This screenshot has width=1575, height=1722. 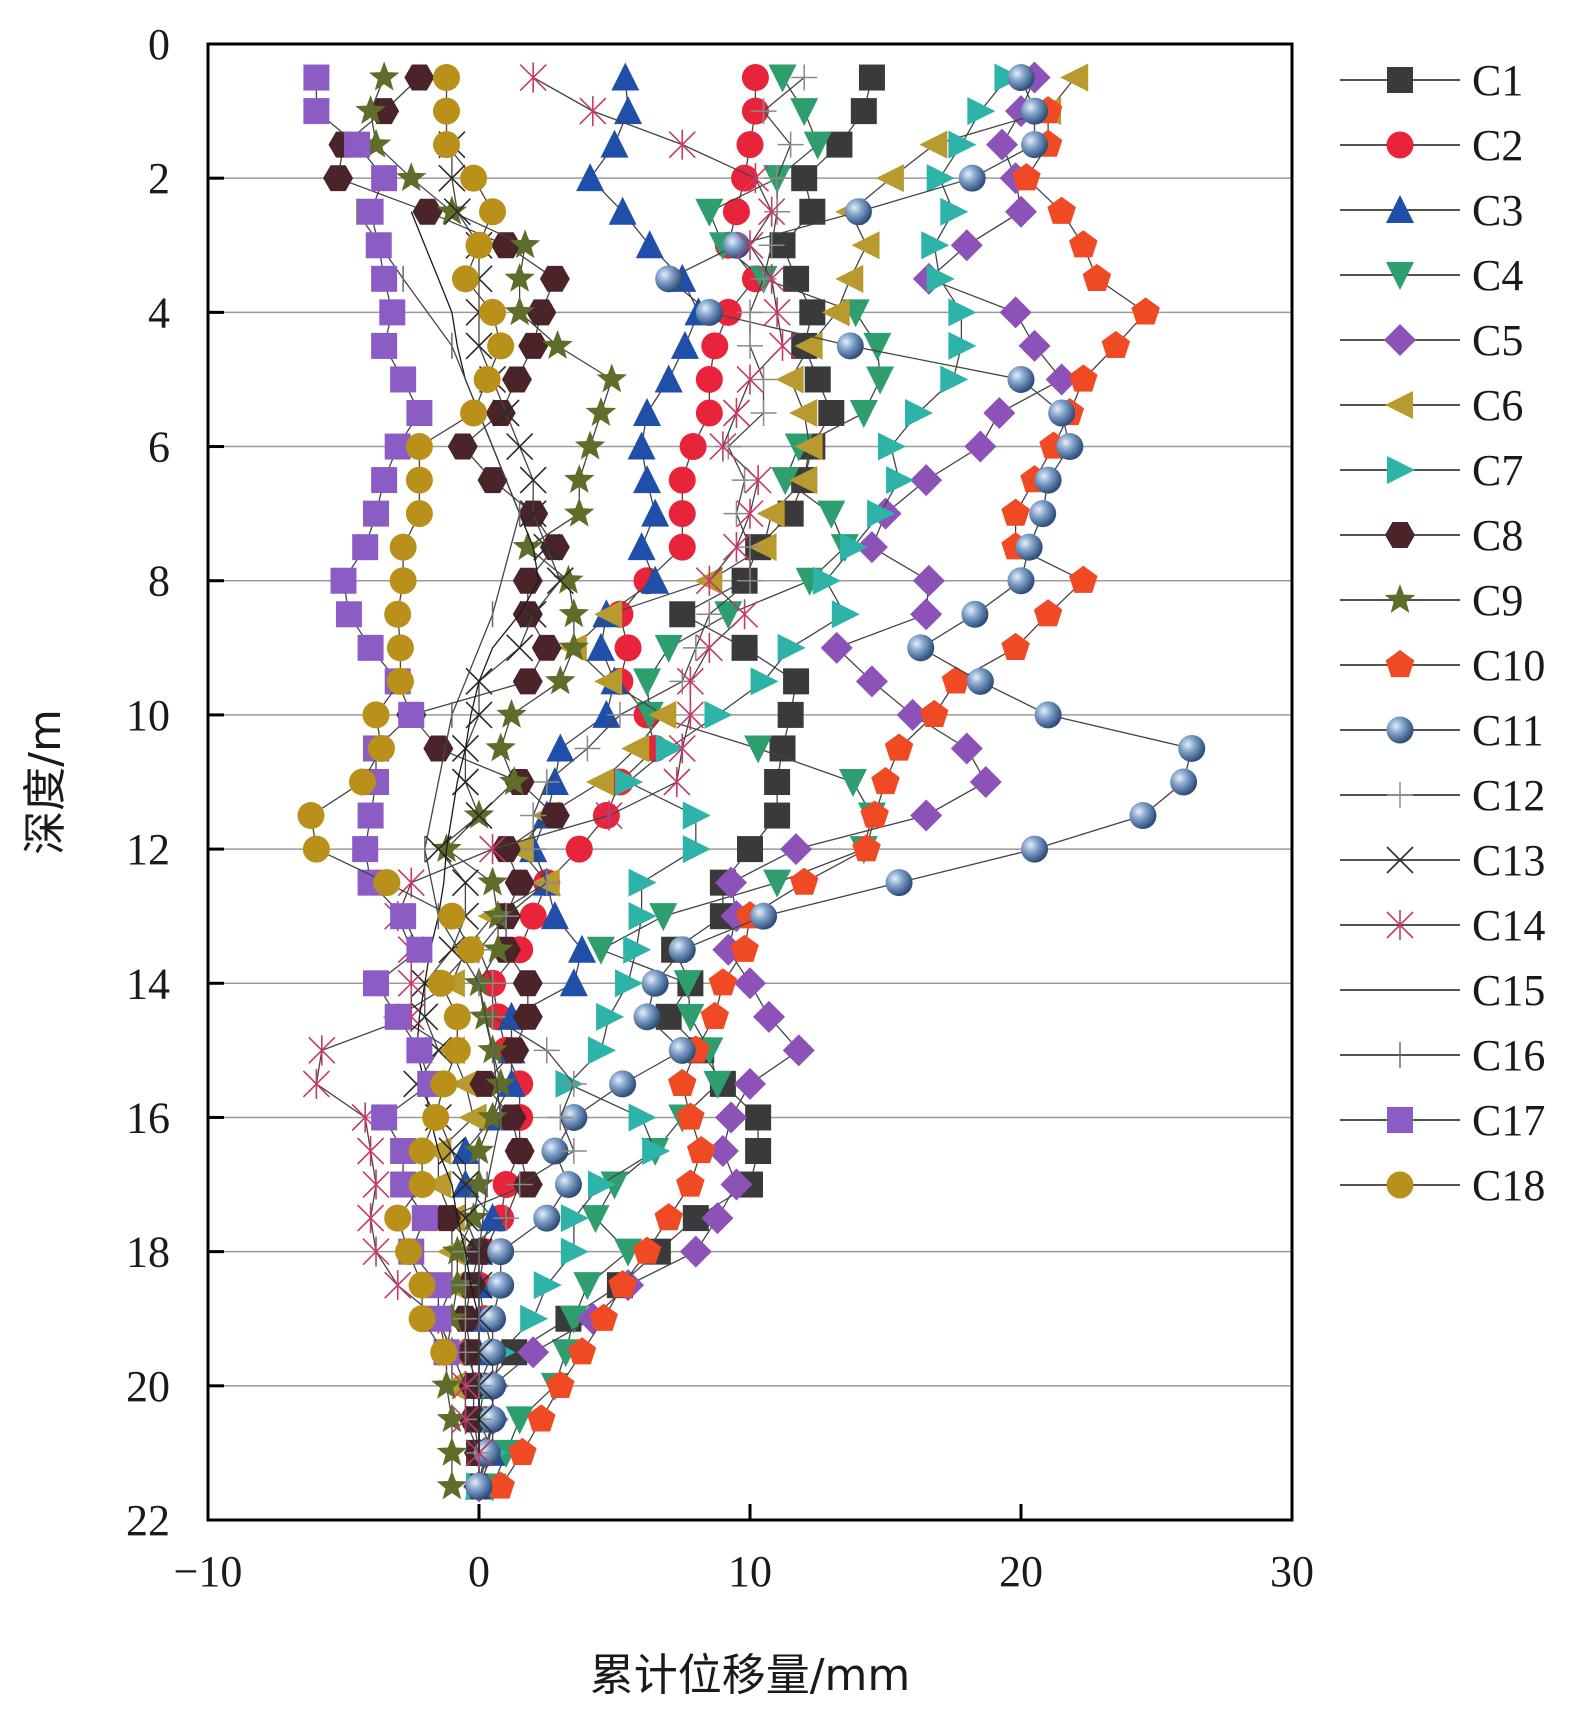 I want to click on series-line-c13, so click(x=488, y=798).